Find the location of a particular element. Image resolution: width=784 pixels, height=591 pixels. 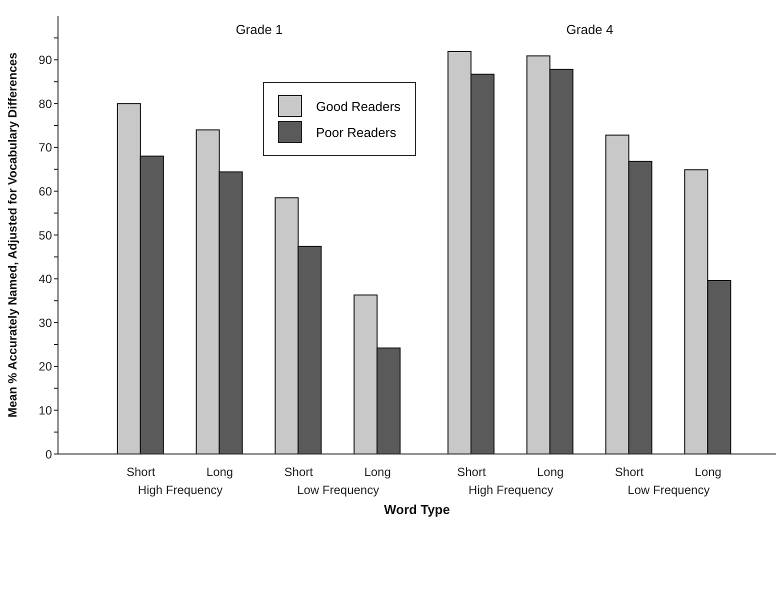

y-tick-label: 0 is located at coordinates (48, 454).